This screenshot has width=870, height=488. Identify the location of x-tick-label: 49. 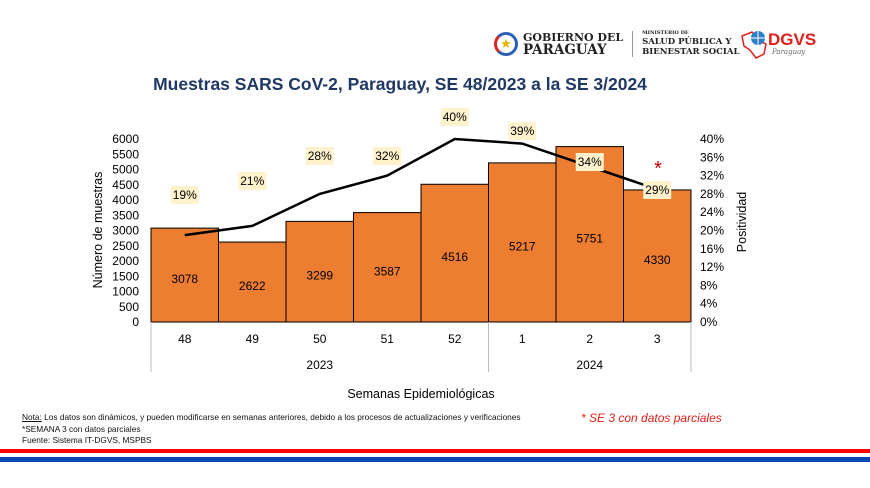
(253, 339).